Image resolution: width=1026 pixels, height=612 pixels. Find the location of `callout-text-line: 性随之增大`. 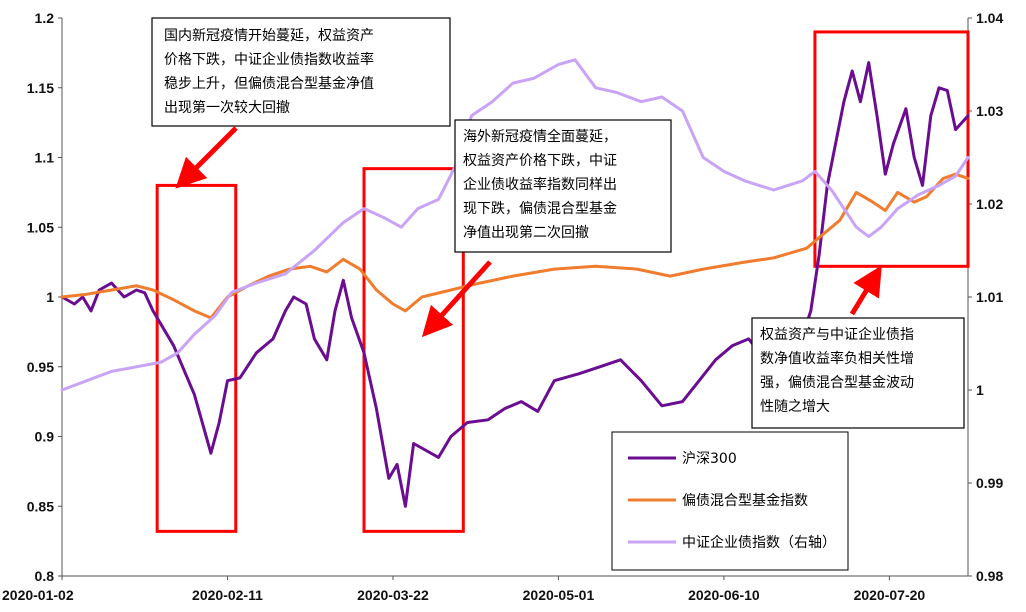

callout-text-line: 性随之增大 is located at coordinates (795, 407).